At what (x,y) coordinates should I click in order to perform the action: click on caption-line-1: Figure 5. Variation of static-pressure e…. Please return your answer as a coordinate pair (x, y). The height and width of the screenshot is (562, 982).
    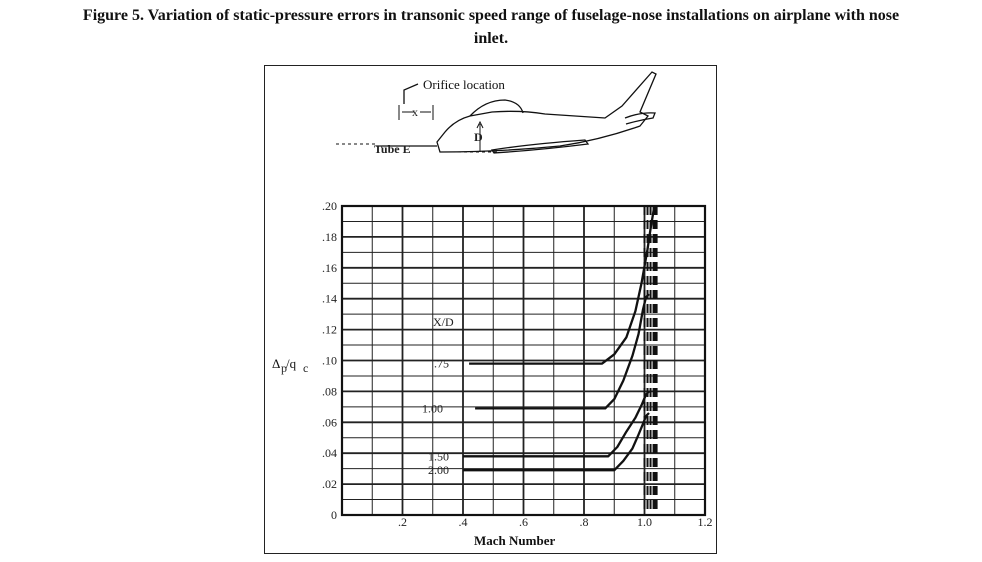
    Looking at the image, I should click on (491, 15).